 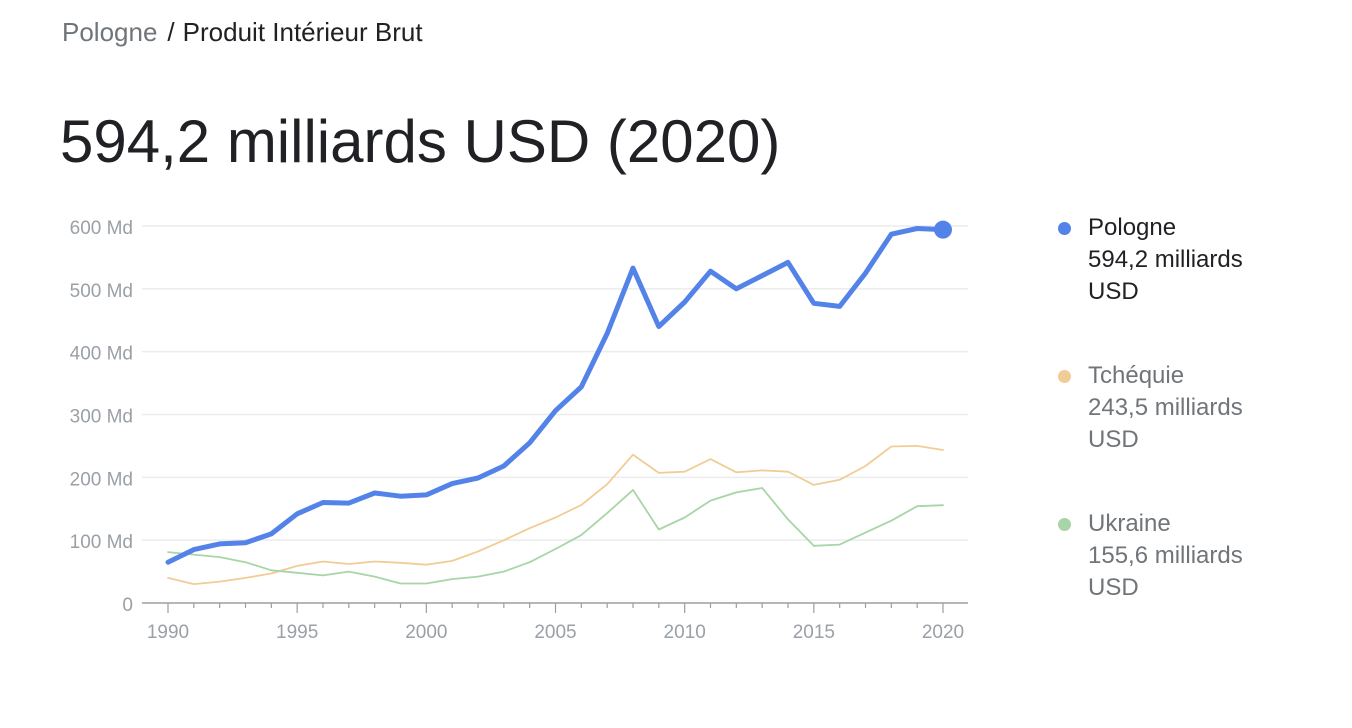 What do you see at coordinates (420, 141) in the screenshot?
I see `headline-value: 594,2 milliards USD (2020)` at bounding box center [420, 141].